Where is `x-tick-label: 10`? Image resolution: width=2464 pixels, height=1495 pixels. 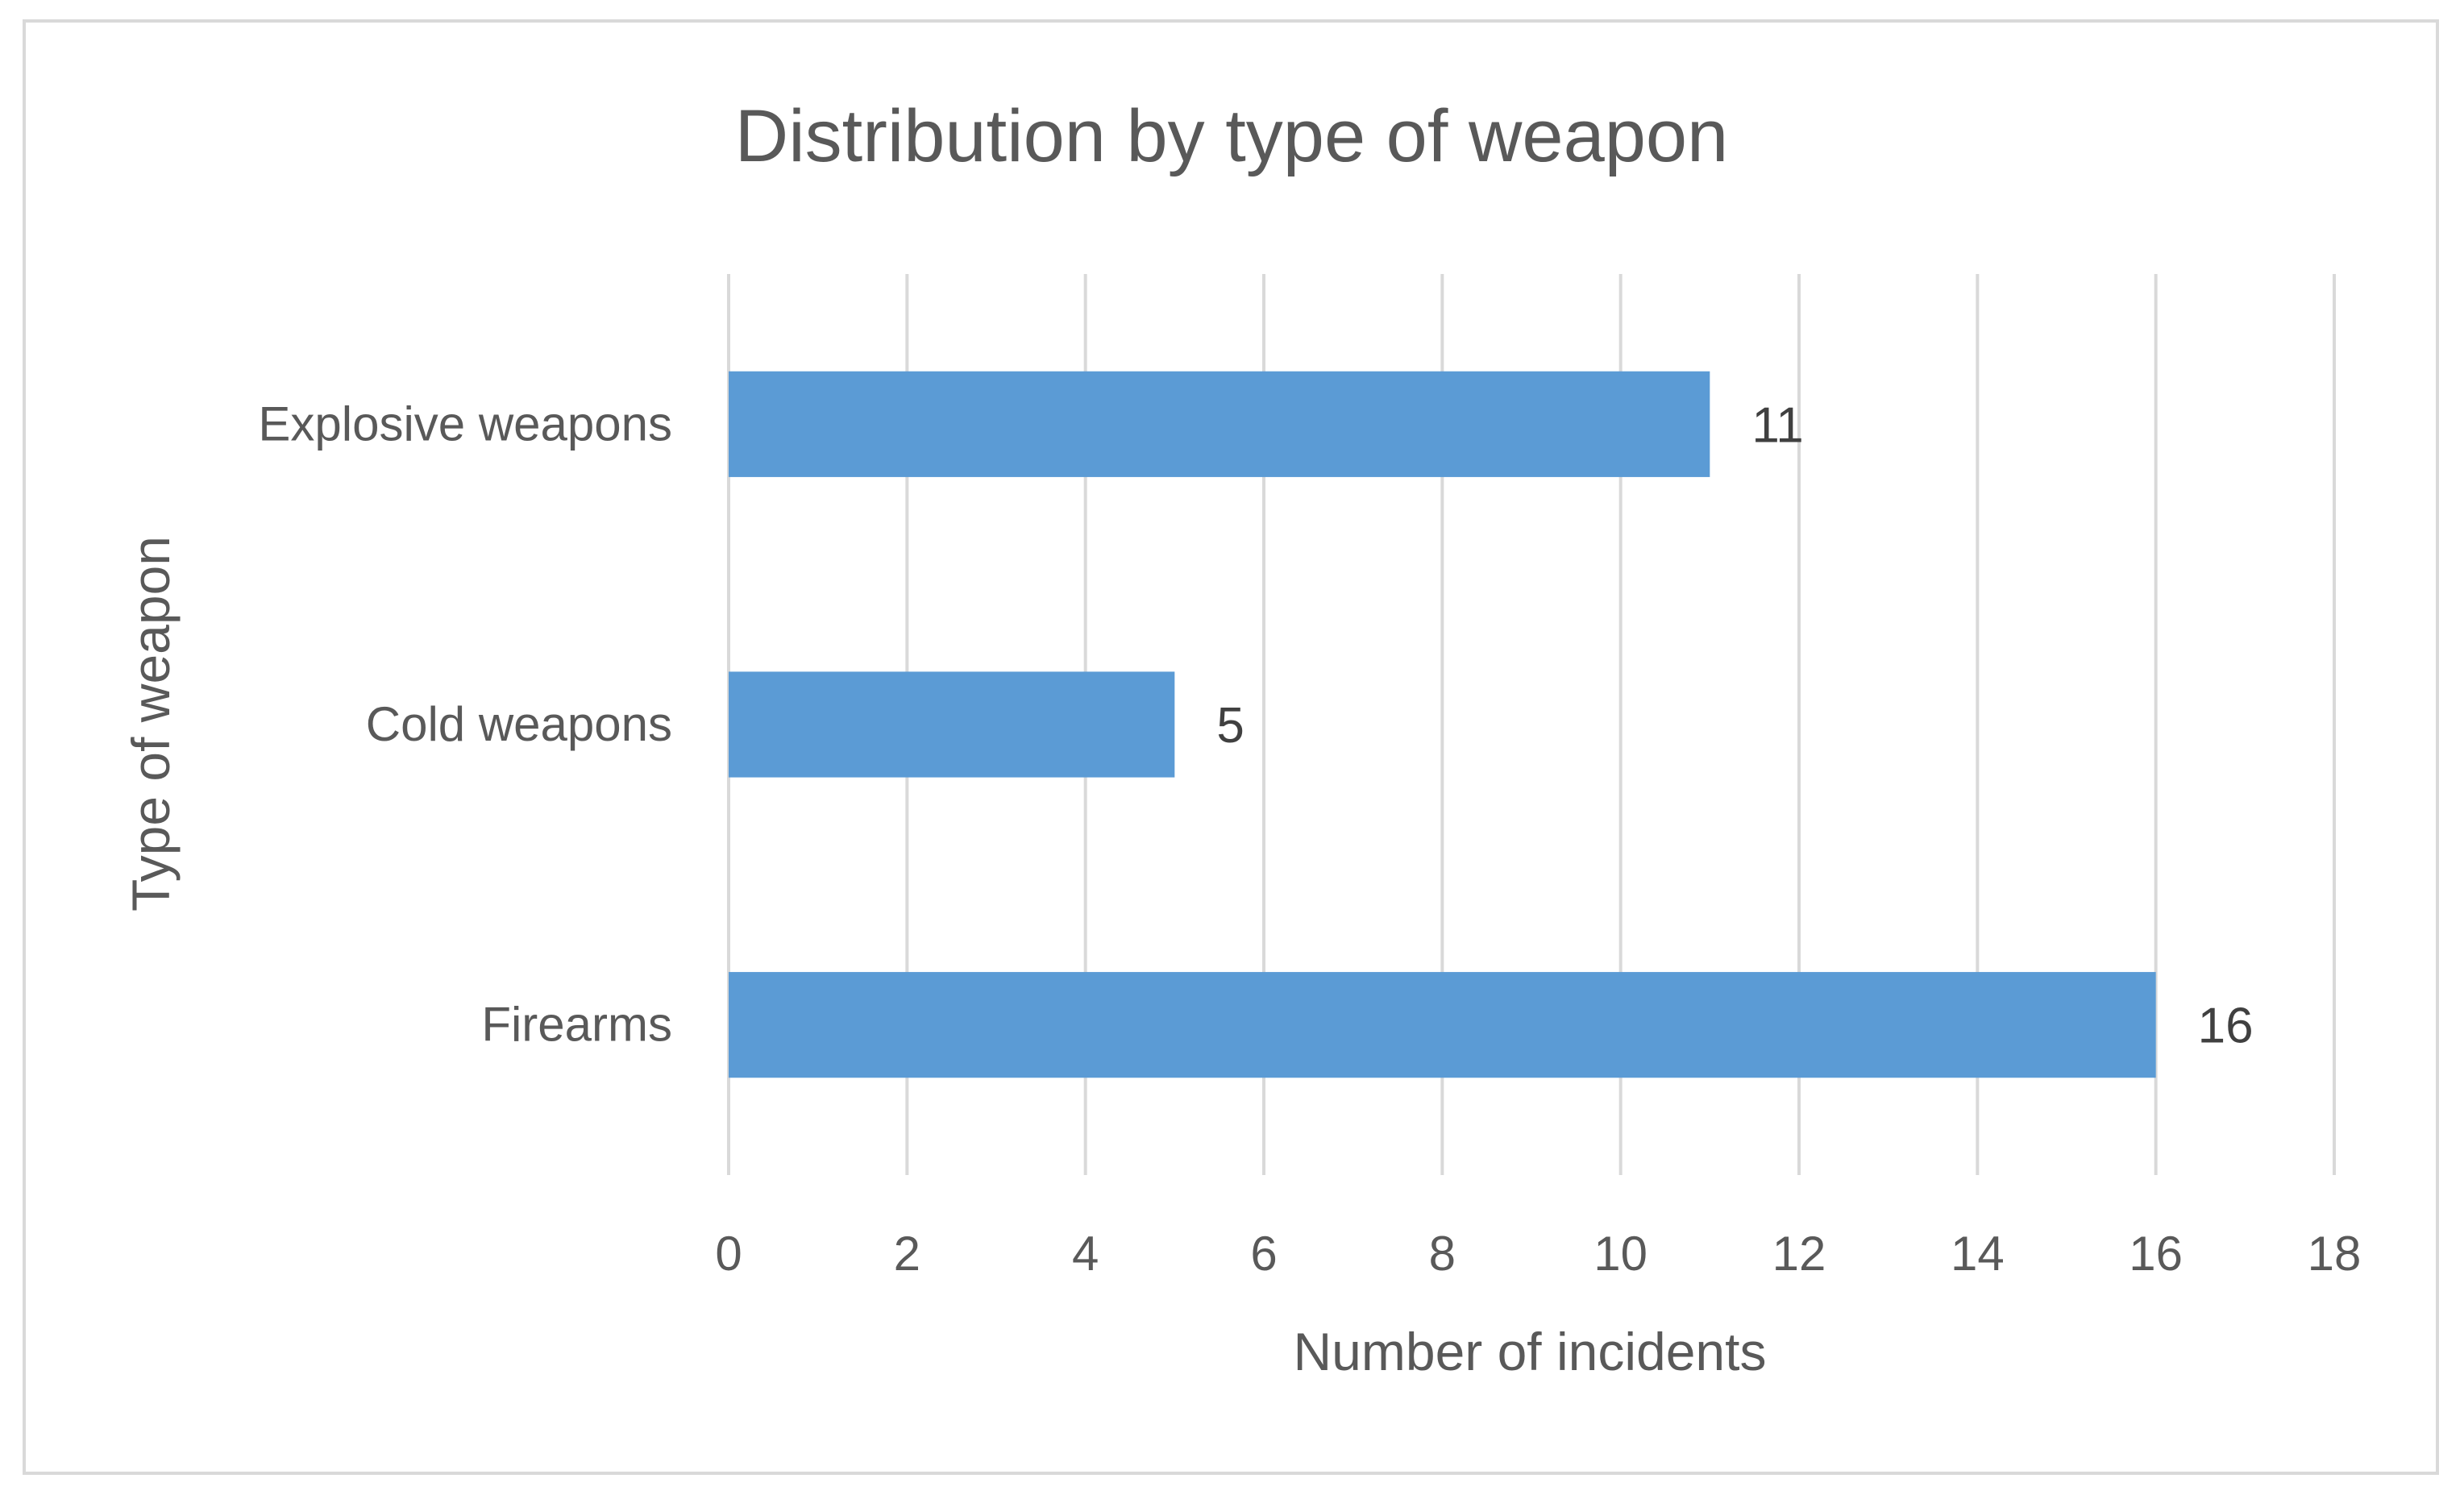
x-tick-label: 10 is located at coordinates (1621, 1254).